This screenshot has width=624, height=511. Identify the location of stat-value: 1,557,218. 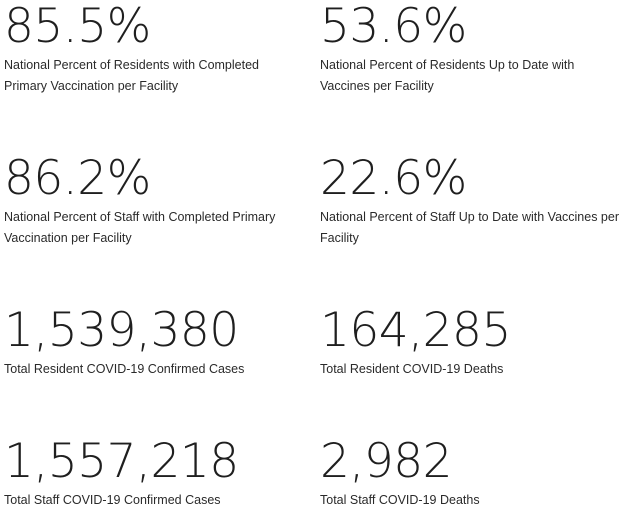
(121, 461).